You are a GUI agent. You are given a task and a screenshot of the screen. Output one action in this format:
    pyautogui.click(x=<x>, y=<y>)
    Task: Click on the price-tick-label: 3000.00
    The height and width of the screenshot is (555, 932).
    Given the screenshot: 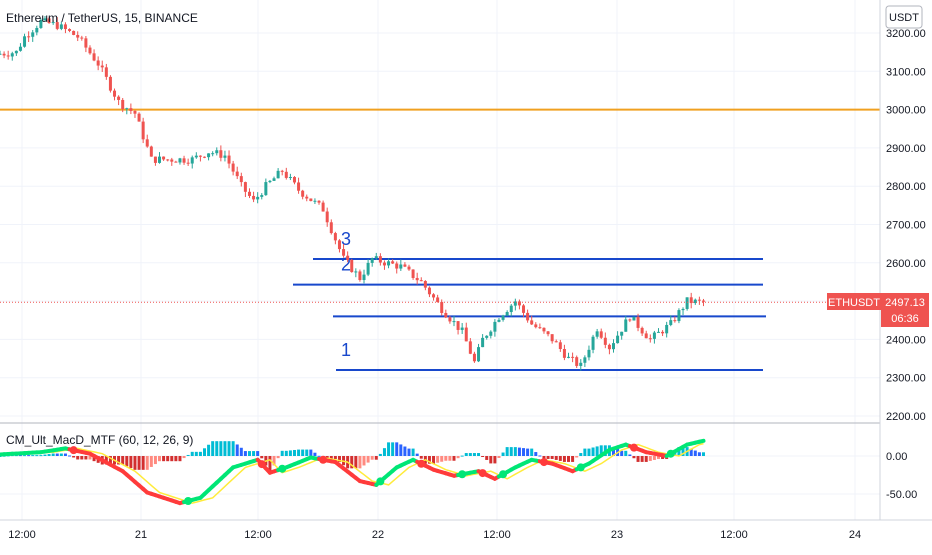 What is the action you would take?
    pyautogui.click(x=906, y=111)
    